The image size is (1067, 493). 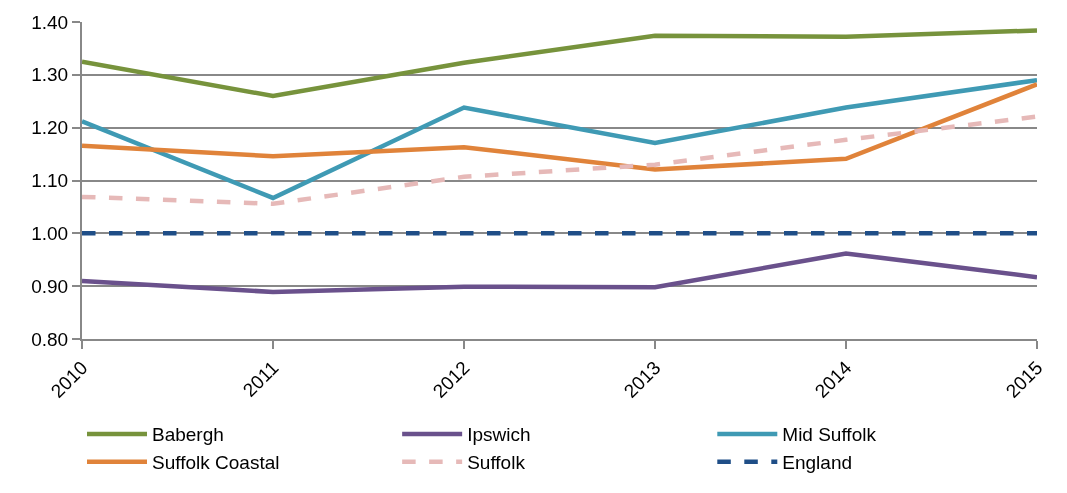 I want to click on y-tick-label: 0.90, so click(x=50, y=286).